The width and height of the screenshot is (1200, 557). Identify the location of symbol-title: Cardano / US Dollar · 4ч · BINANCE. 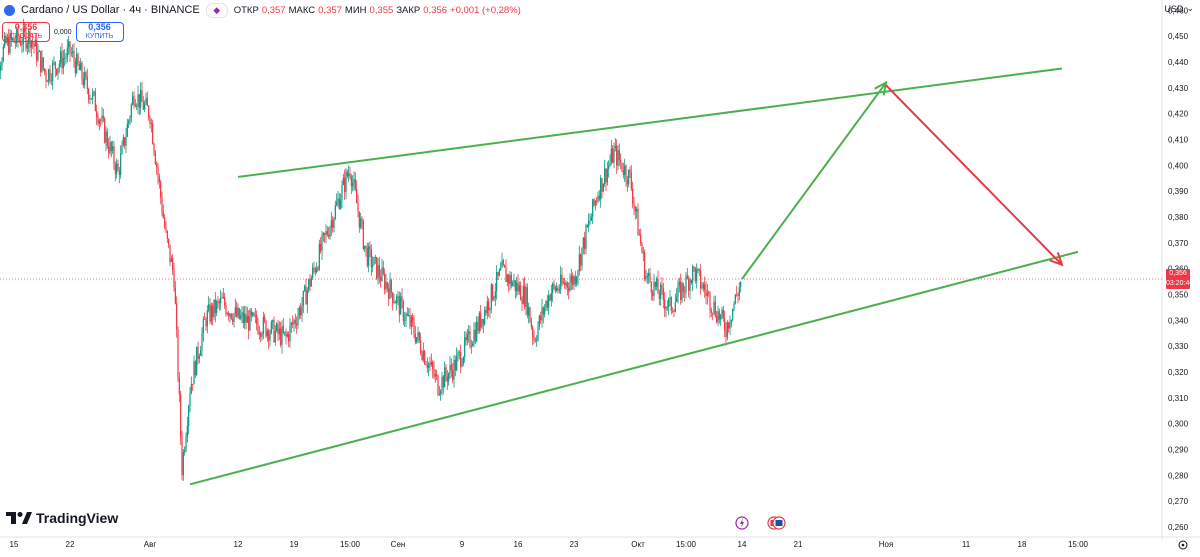
(110, 10).